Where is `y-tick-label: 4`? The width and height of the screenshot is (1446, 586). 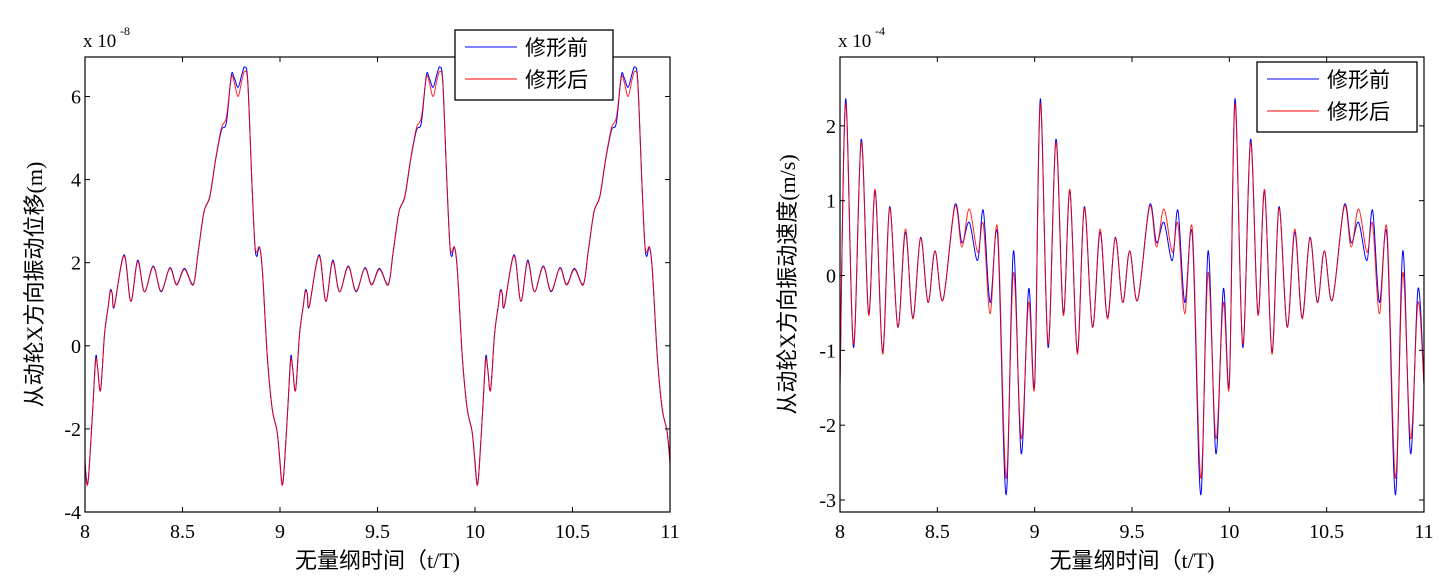 y-tick-label: 4 is located at coordinates (76, 181).